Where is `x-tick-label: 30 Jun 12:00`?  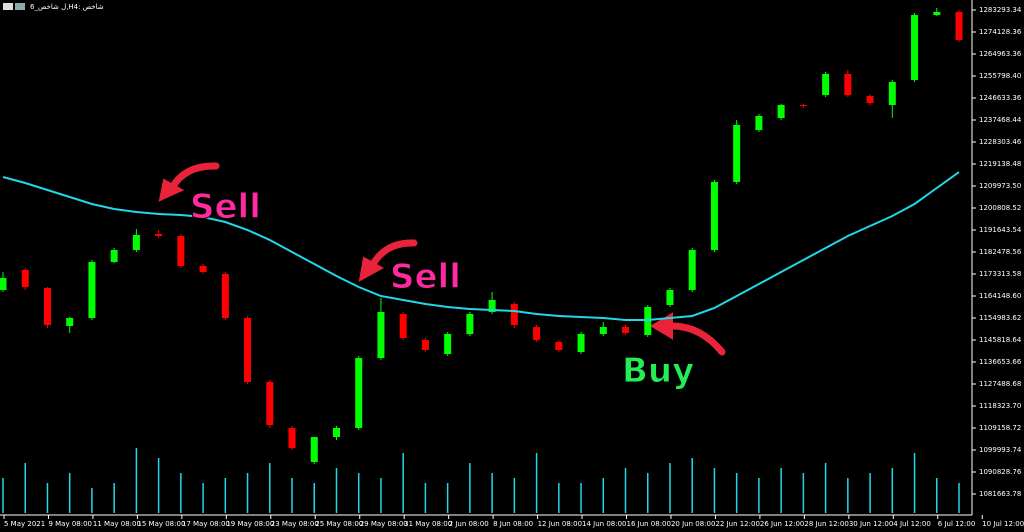 x-tick-label: 30 Jun 12:00 is located at coordinates (871, 524).